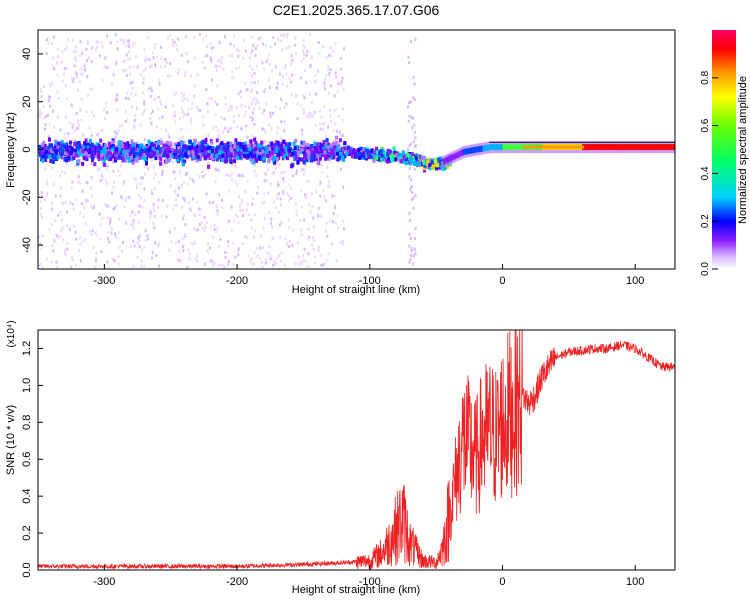 This screenshot has height=600, width=750. What do you see at coordinates (11, 440) in the screenshot?
I see `snr-y-axis-label: SNR (10 * v/v)` at bounding box center [11, 440].